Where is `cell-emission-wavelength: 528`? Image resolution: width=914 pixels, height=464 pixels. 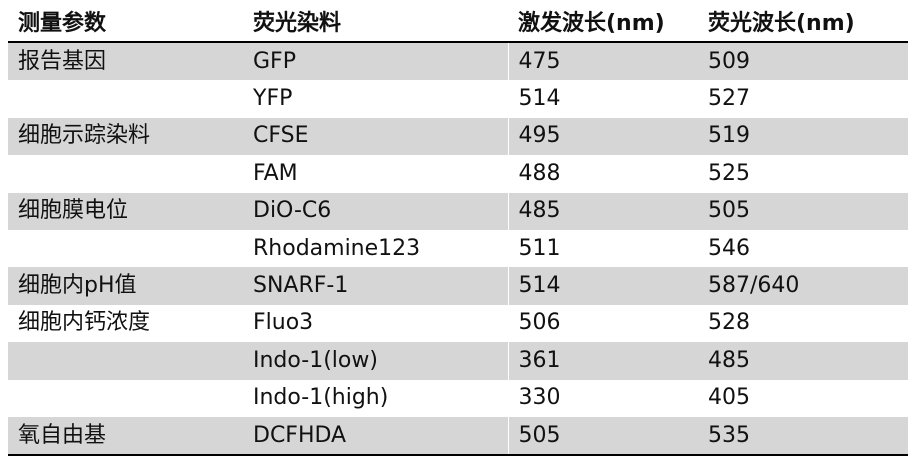
cell-emission-wavelength: 528 is located at coordinates (729, 323).